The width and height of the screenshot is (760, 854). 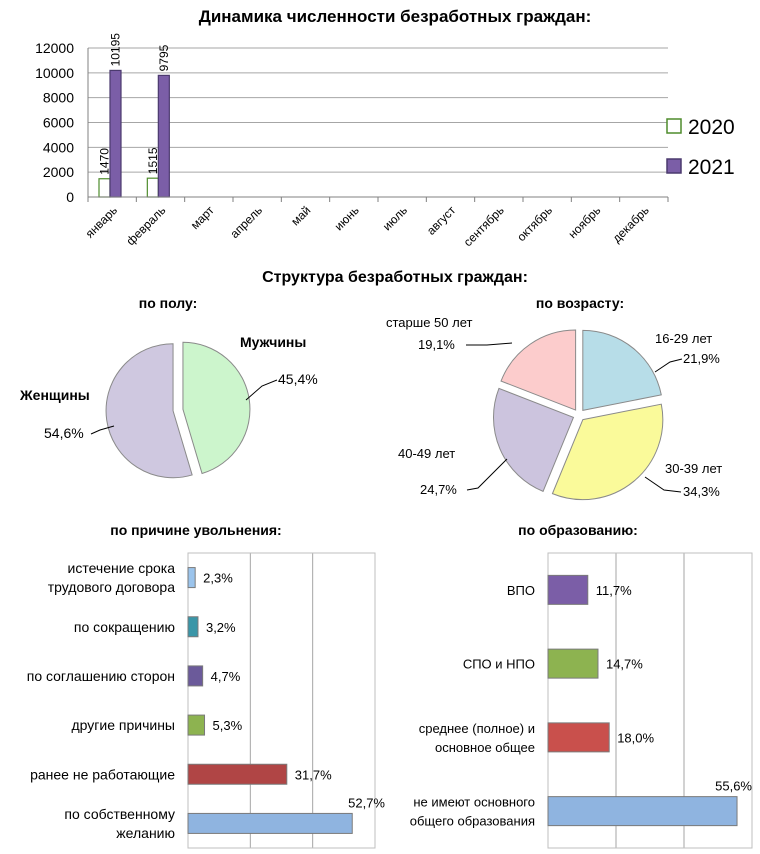 I want to click on category-label: СПО и НПО, so click(x=499, y=664).